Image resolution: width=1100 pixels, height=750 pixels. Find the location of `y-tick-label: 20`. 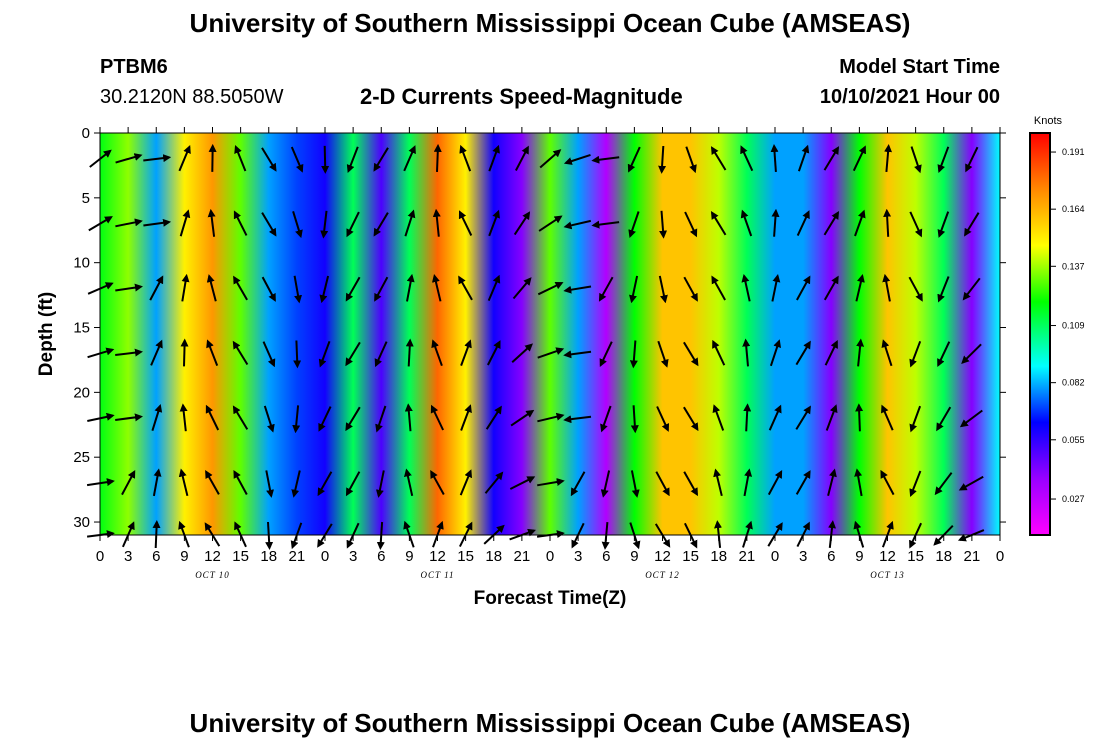

y-tick-label: 20 is located at coordinates (81, 392).